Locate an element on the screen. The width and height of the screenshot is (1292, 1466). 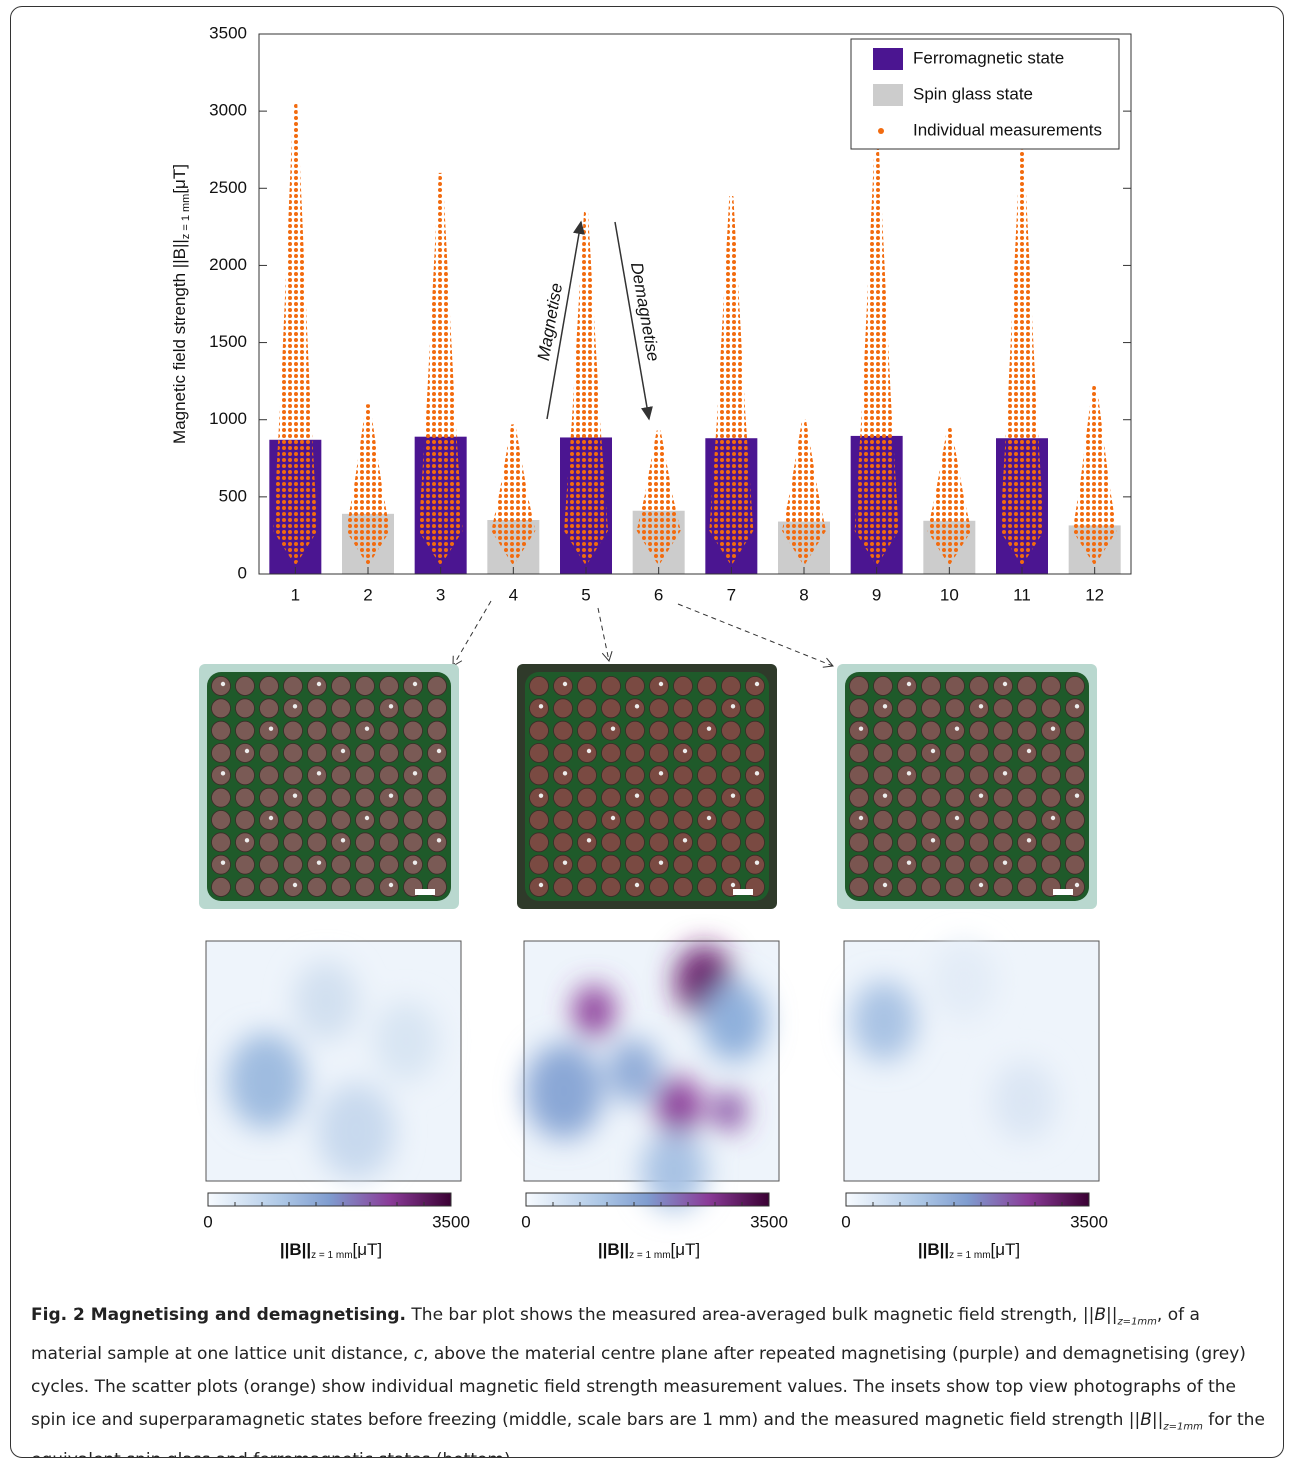
measurement-cloud is located at coordinates (1094, 475).